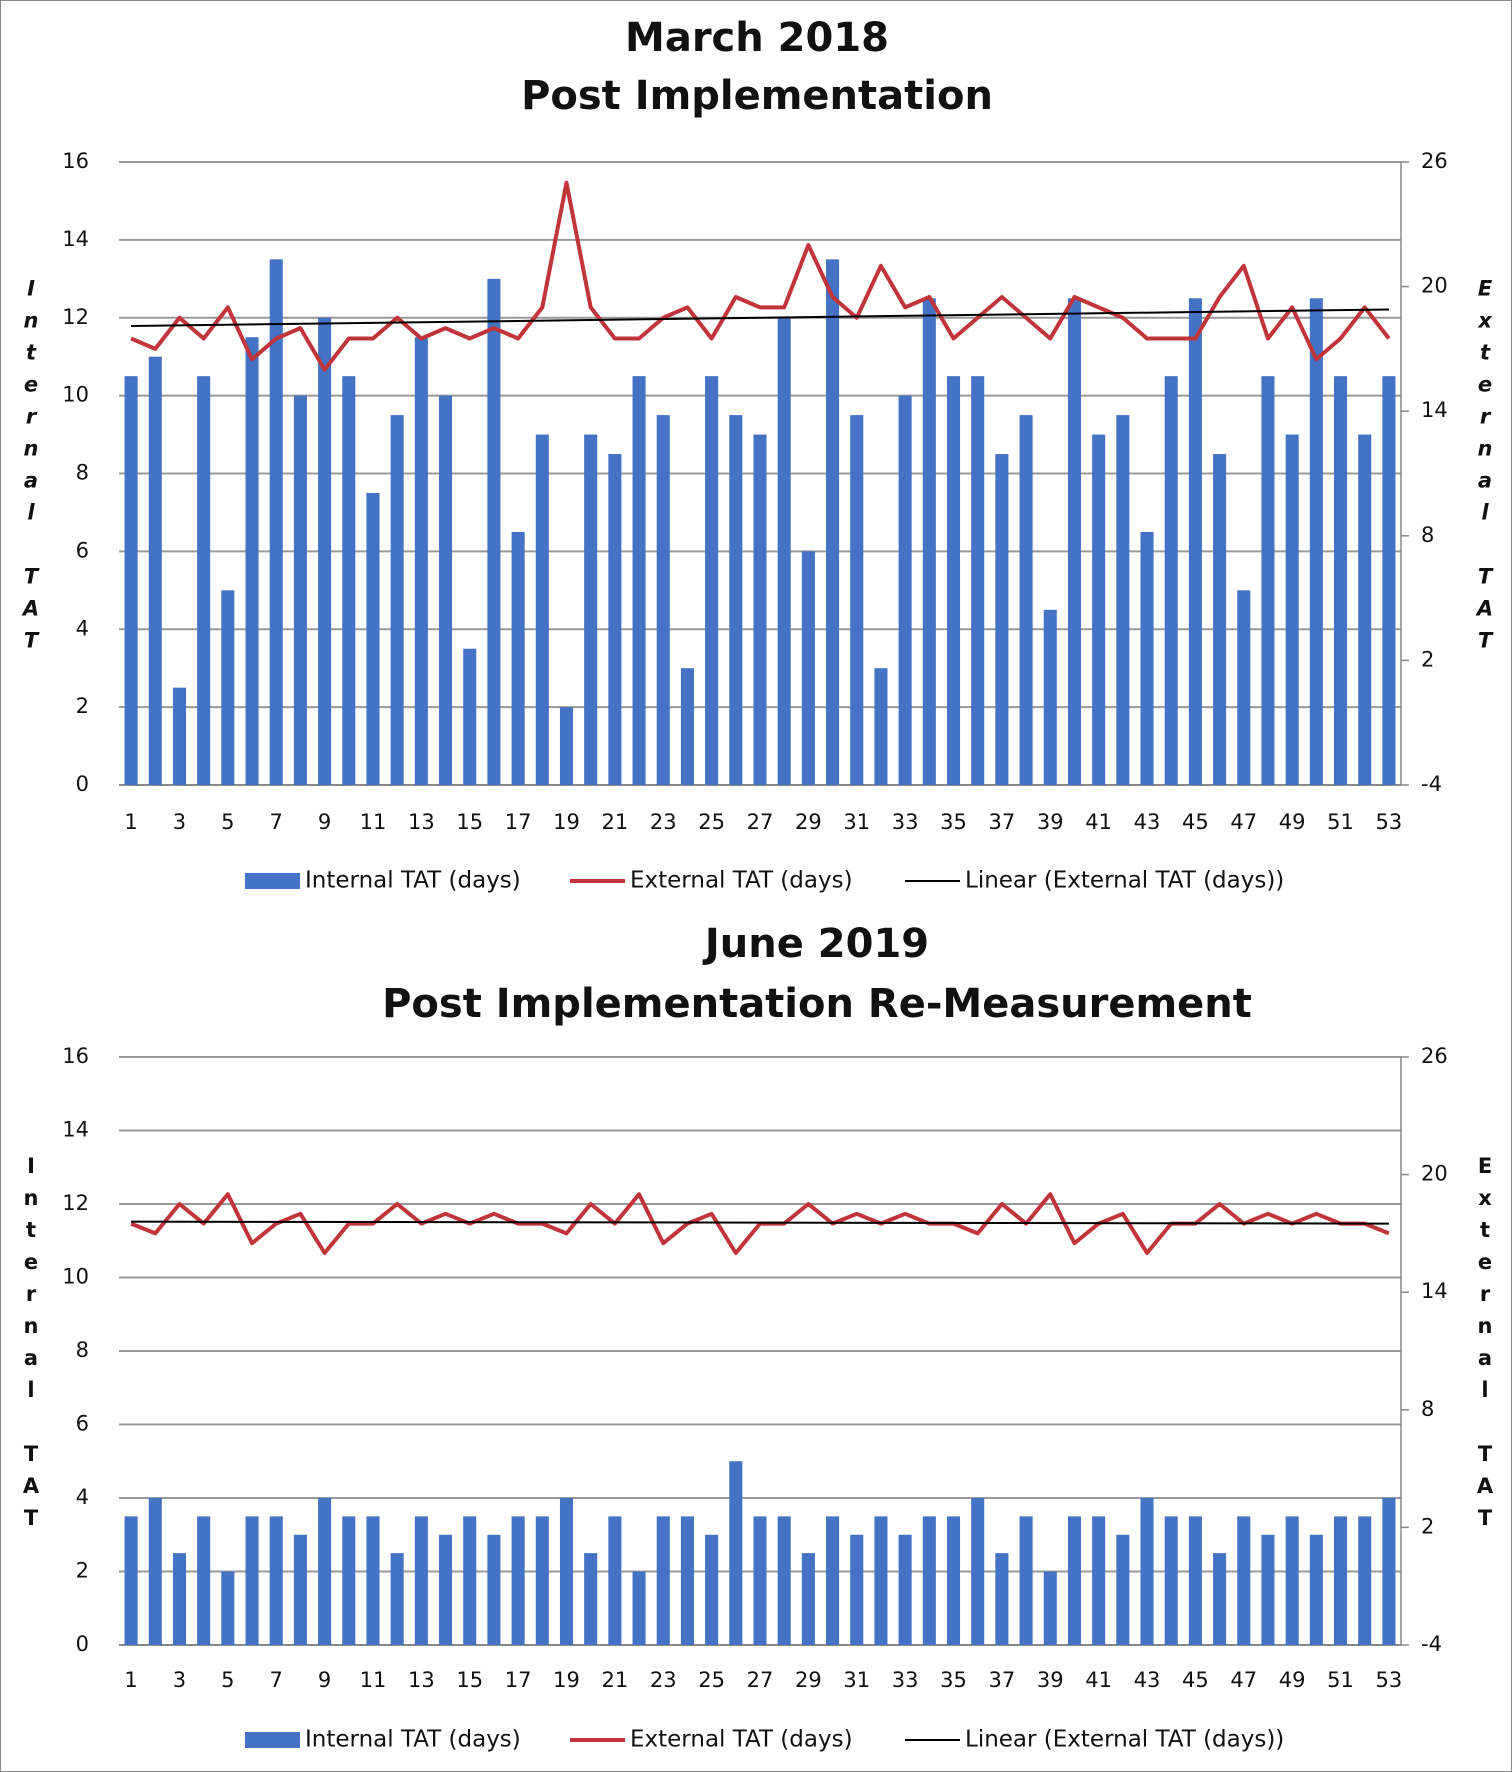 Image resolution: width=1512 pixels, height=1772 pixels. What do you see at coordinates (1340, 1680) in the screenshot?
I see `x-tick-label: 51` at bounding box center [1340, 1680].